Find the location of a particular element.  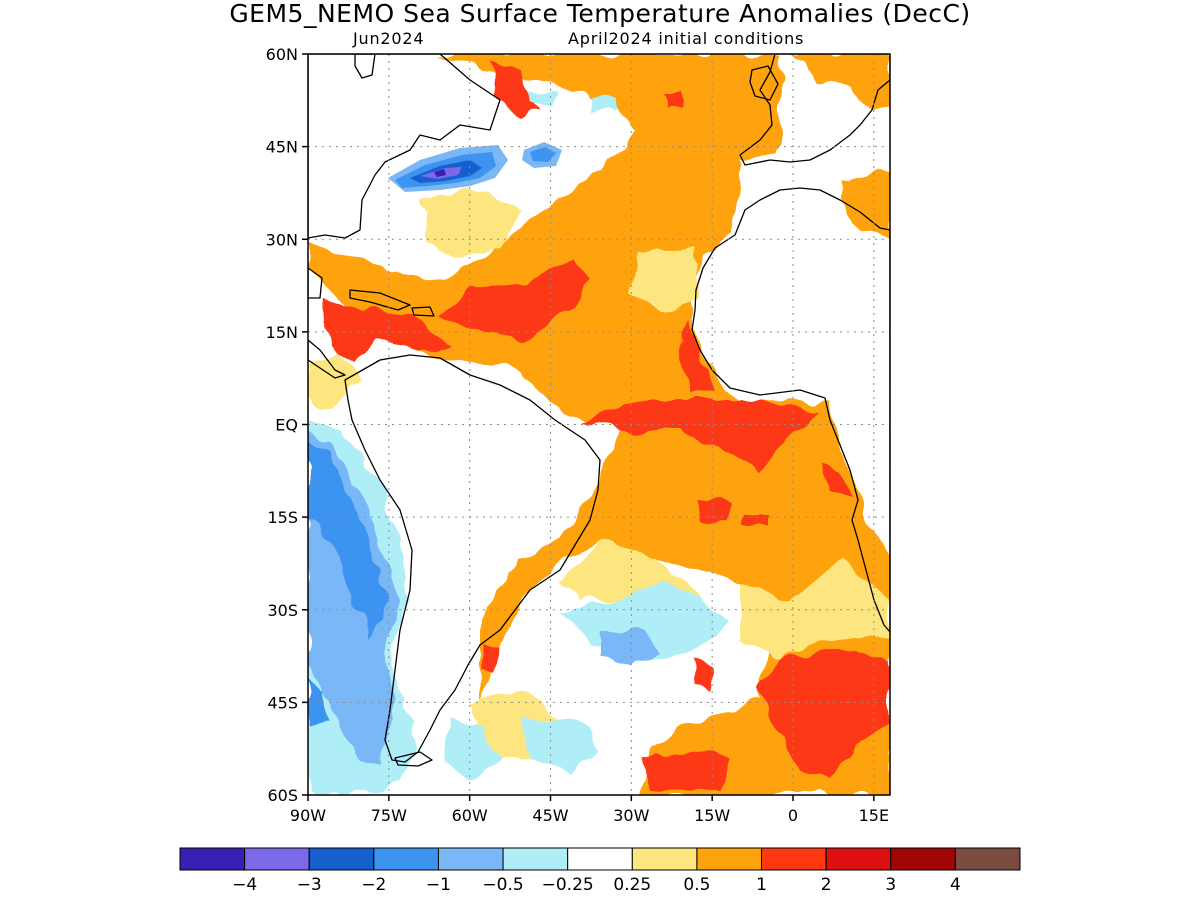

colorbar: −4 −3 −2 −1 −0.5 −0.25 0.25 0.5 1 2 3 4 is located at coordinates (600, 871).